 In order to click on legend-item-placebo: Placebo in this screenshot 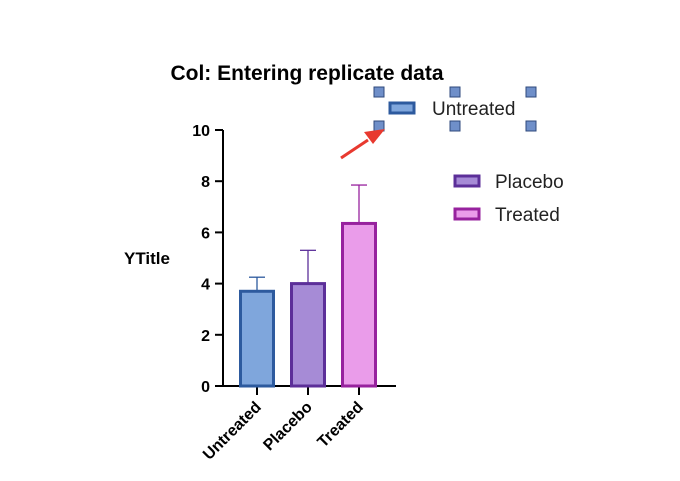, I will do `click(508, 182)`.